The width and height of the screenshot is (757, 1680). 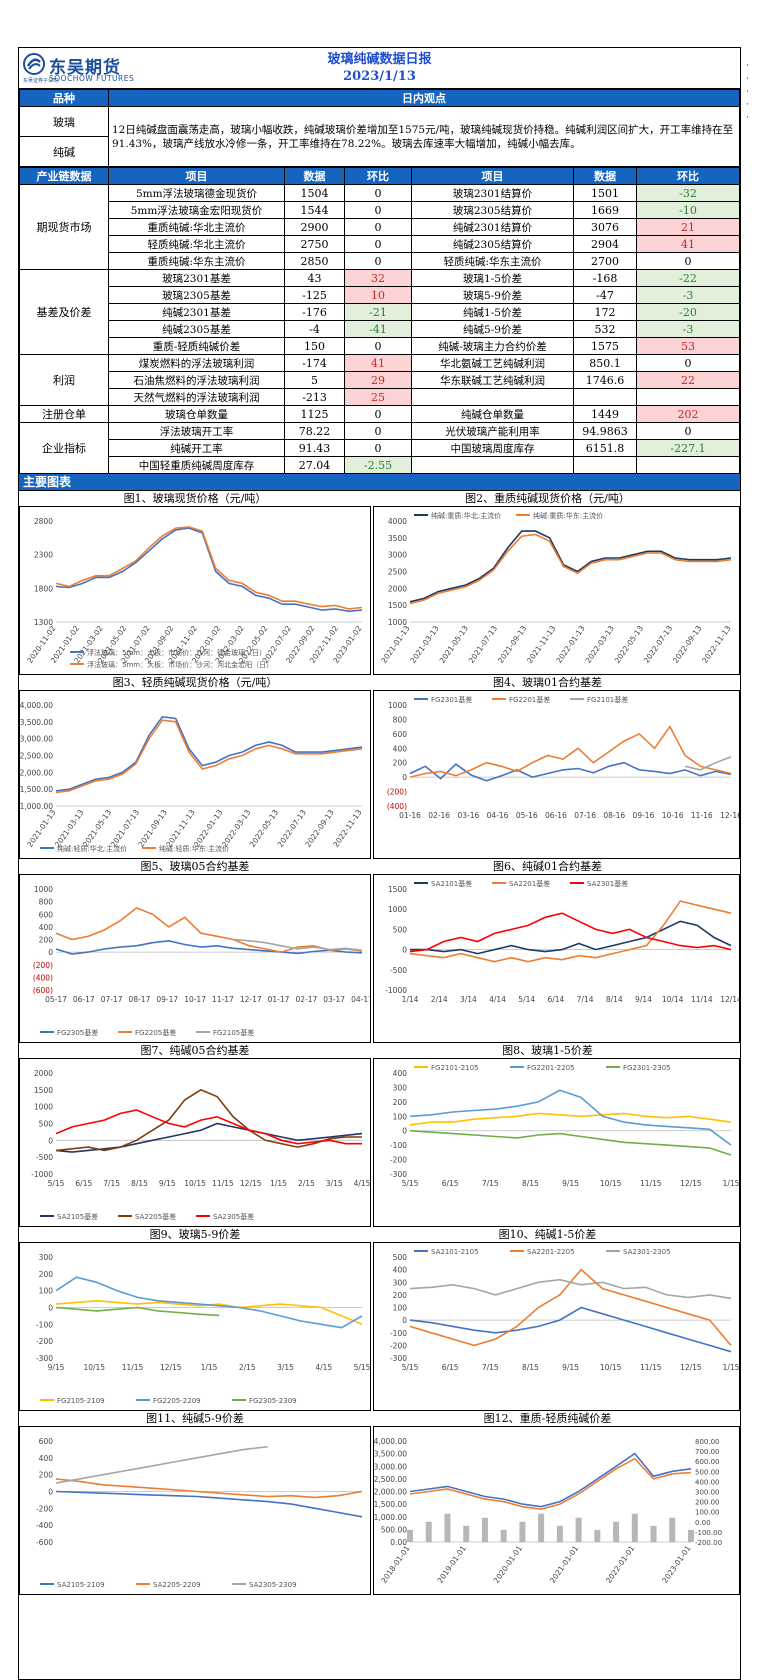 I want to click on x-tick-label: 2022-01-13, so click(x=570, y=644).